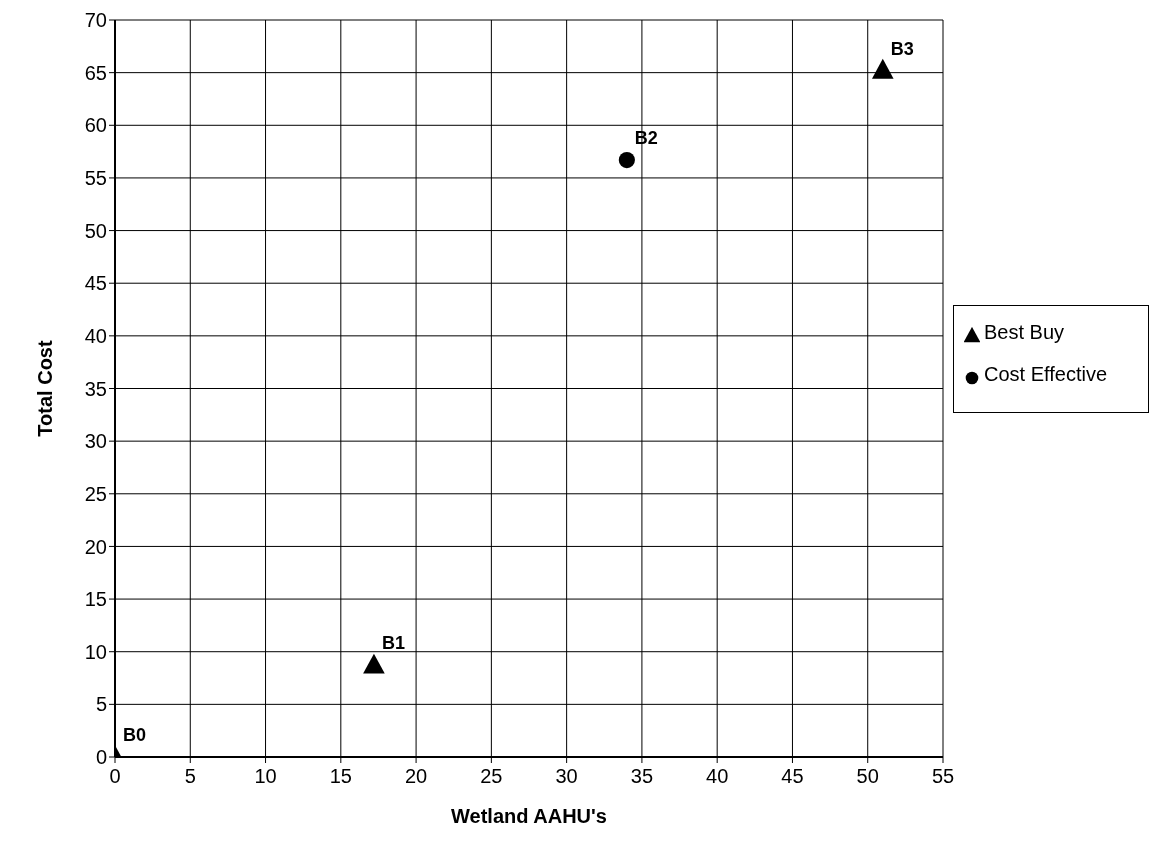 The height and width of the screenshot is (863, 1152). Describe the element at coordinates (95, 20) in the screenshot. I see `y-tick-label: 70` at that location.